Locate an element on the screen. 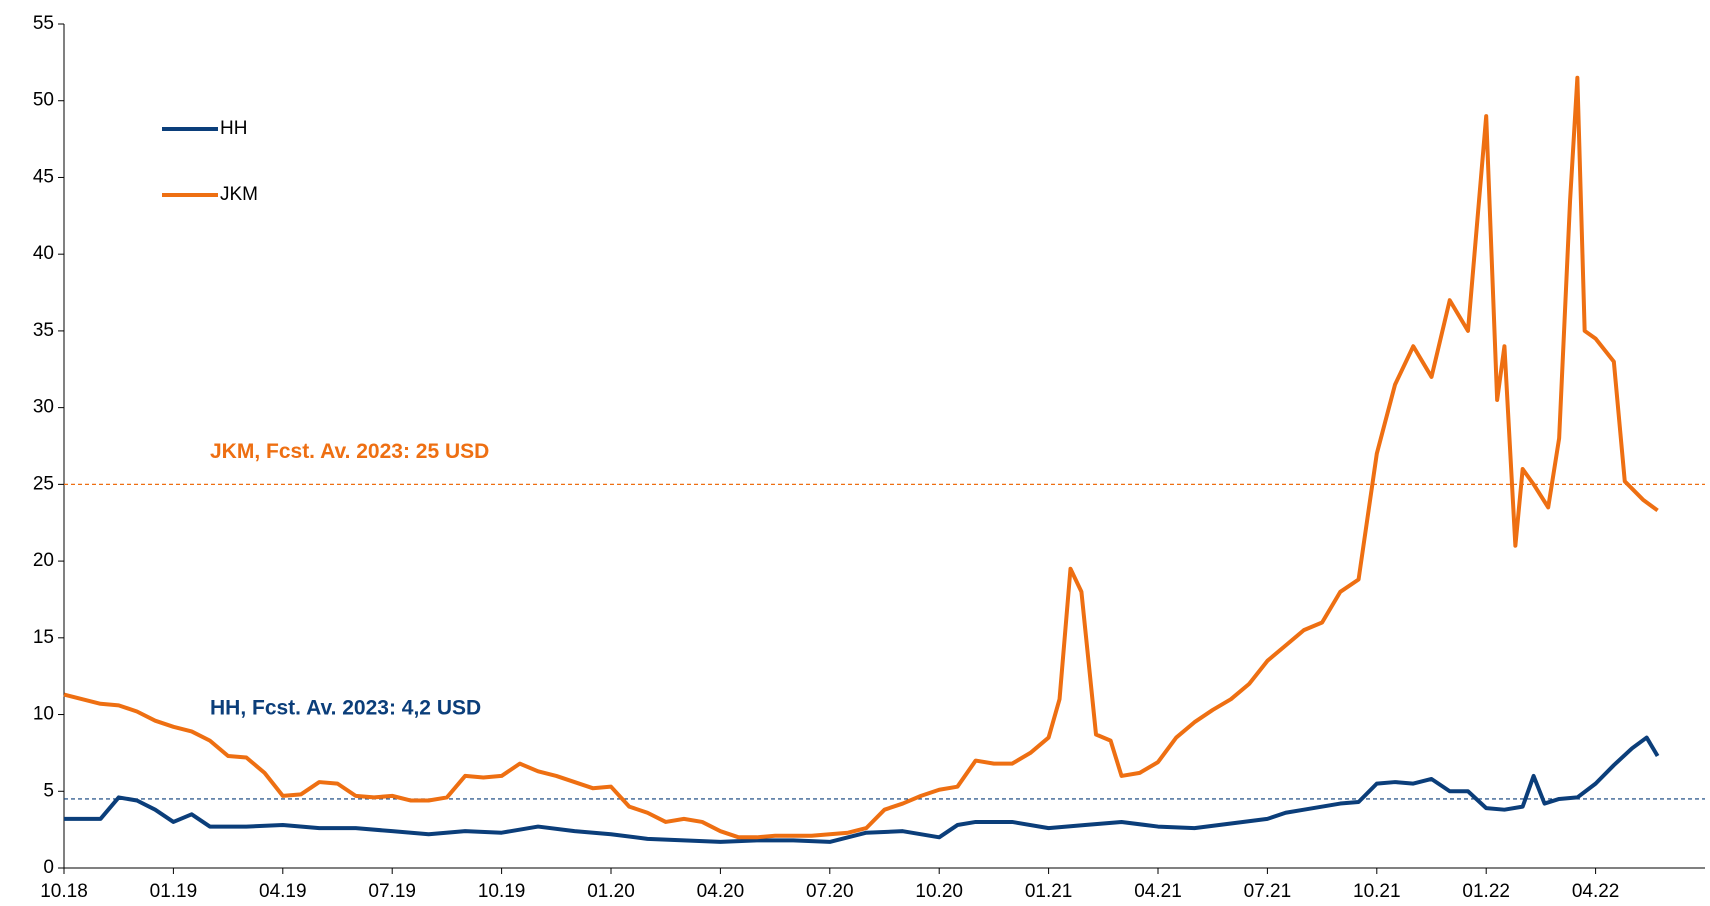 This screenshot has width=1710, height=906. annotation: JKM, Fcst. Av. 2023: 25 USD is located at coordinates (349, 451).